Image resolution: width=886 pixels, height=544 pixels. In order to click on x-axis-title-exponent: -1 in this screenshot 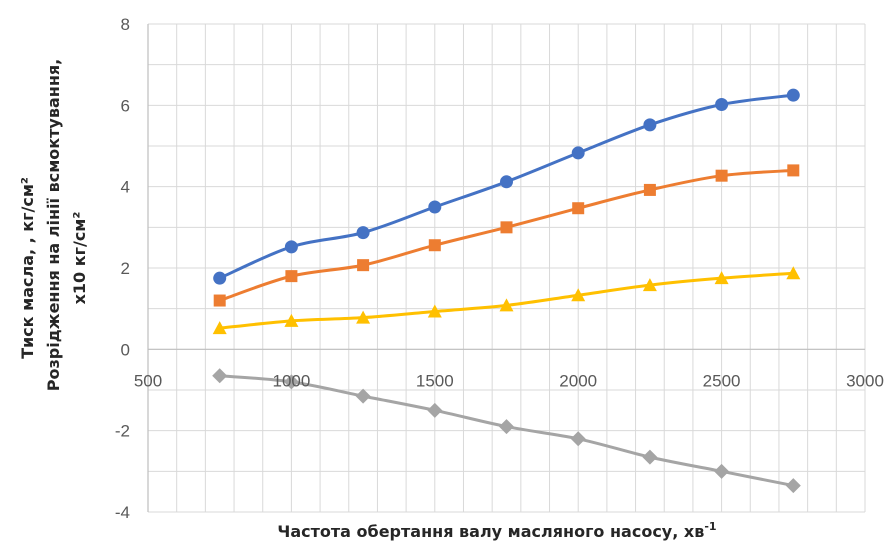, I will do `click(710, 526)`.